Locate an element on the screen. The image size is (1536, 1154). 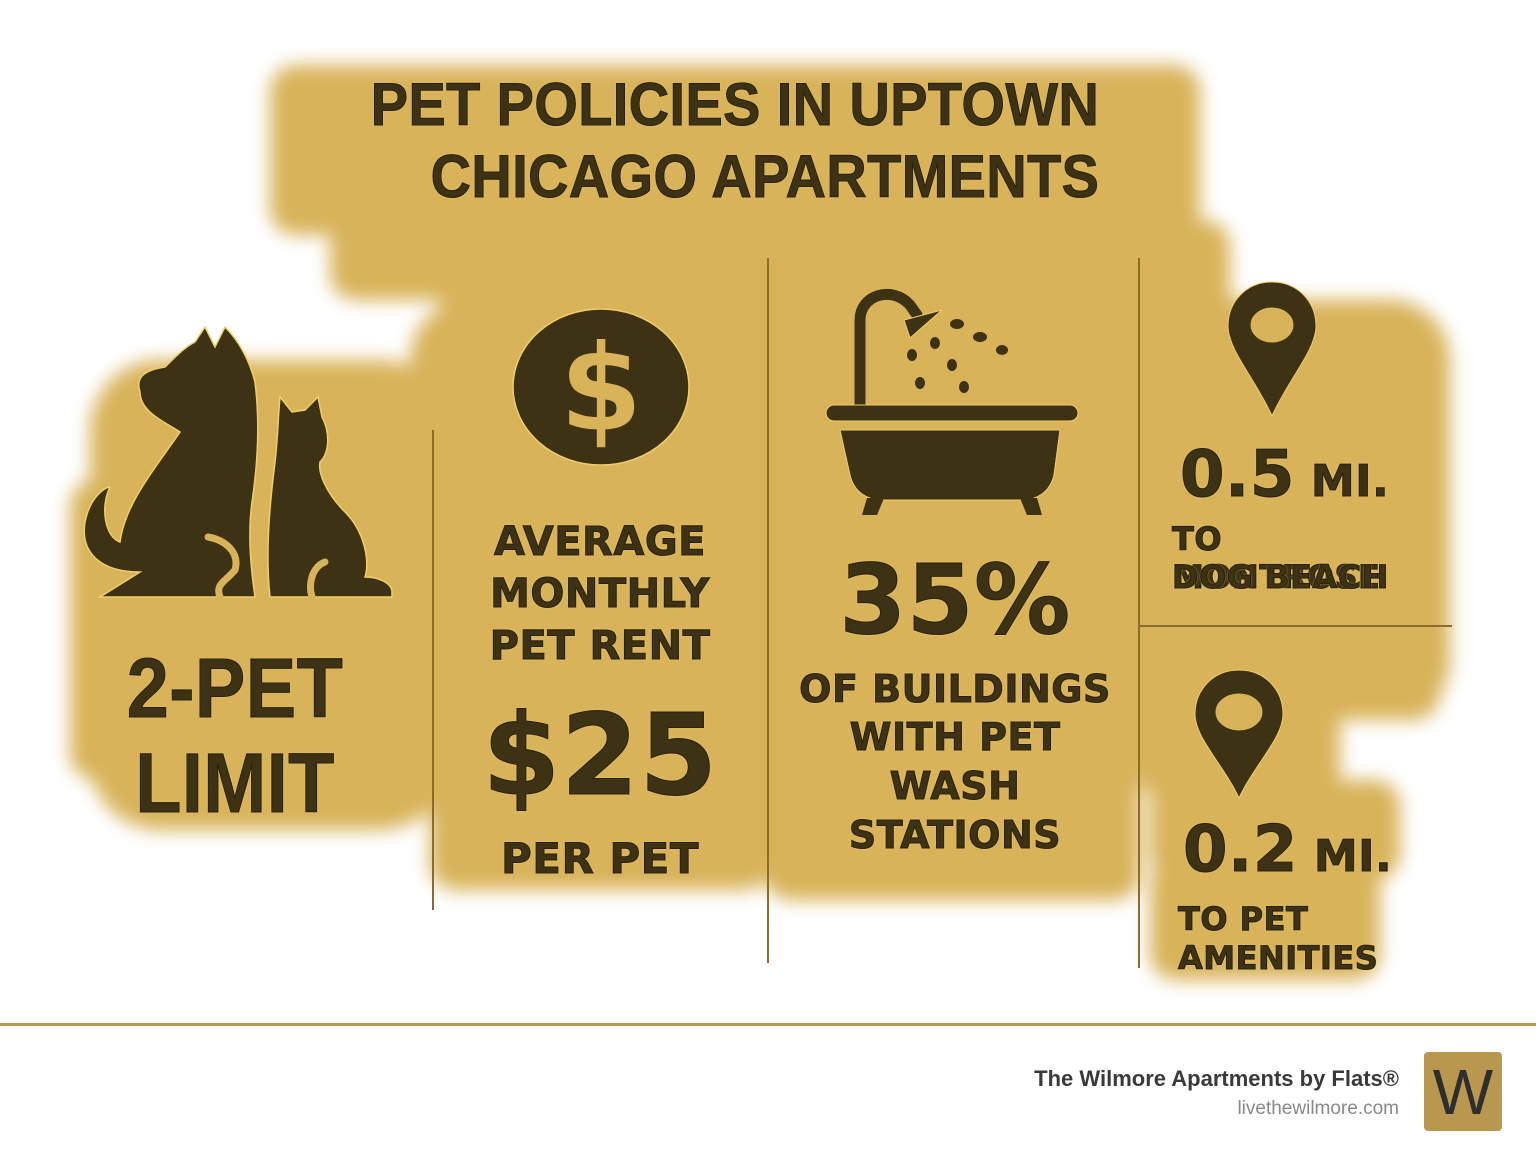
pet-limit-line2: LIMIT is located at coordinates (235, 783).